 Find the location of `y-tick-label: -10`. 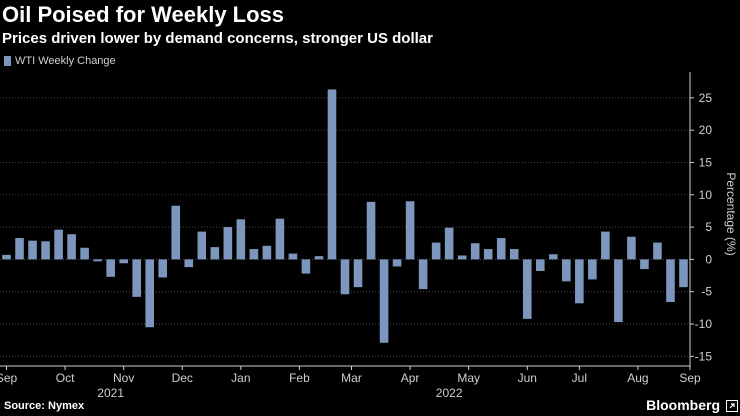

y-tick-label: -10 is located at coordinates (704, 324).